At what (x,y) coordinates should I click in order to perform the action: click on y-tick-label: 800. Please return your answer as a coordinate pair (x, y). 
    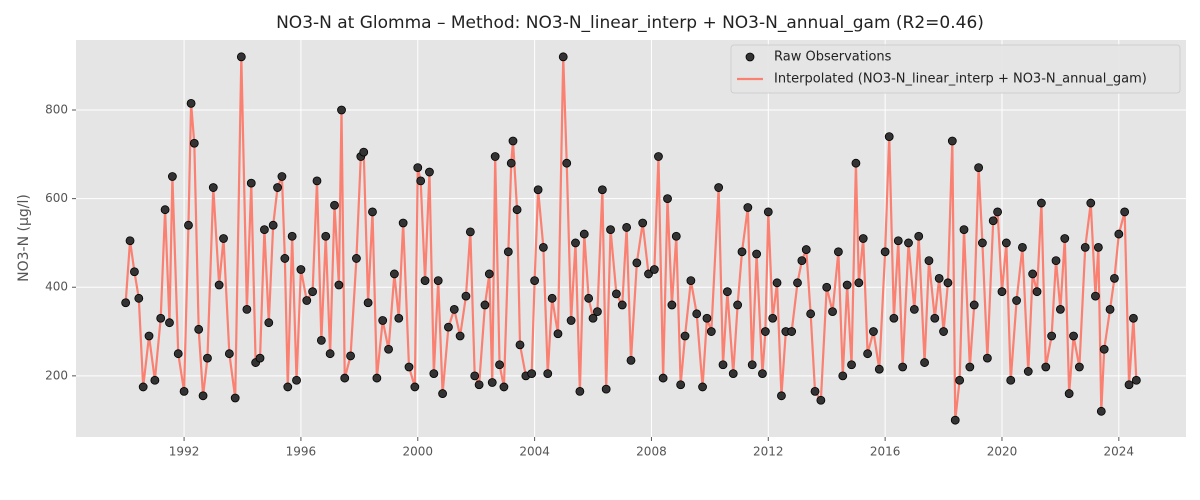
    Looking at the image, I should click on (56, 110).